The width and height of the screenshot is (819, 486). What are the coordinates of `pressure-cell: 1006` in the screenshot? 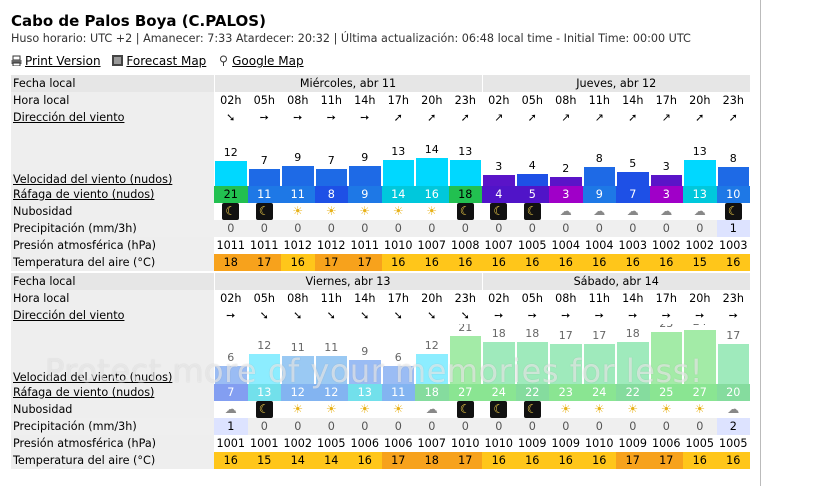 It's located at (364, 443).